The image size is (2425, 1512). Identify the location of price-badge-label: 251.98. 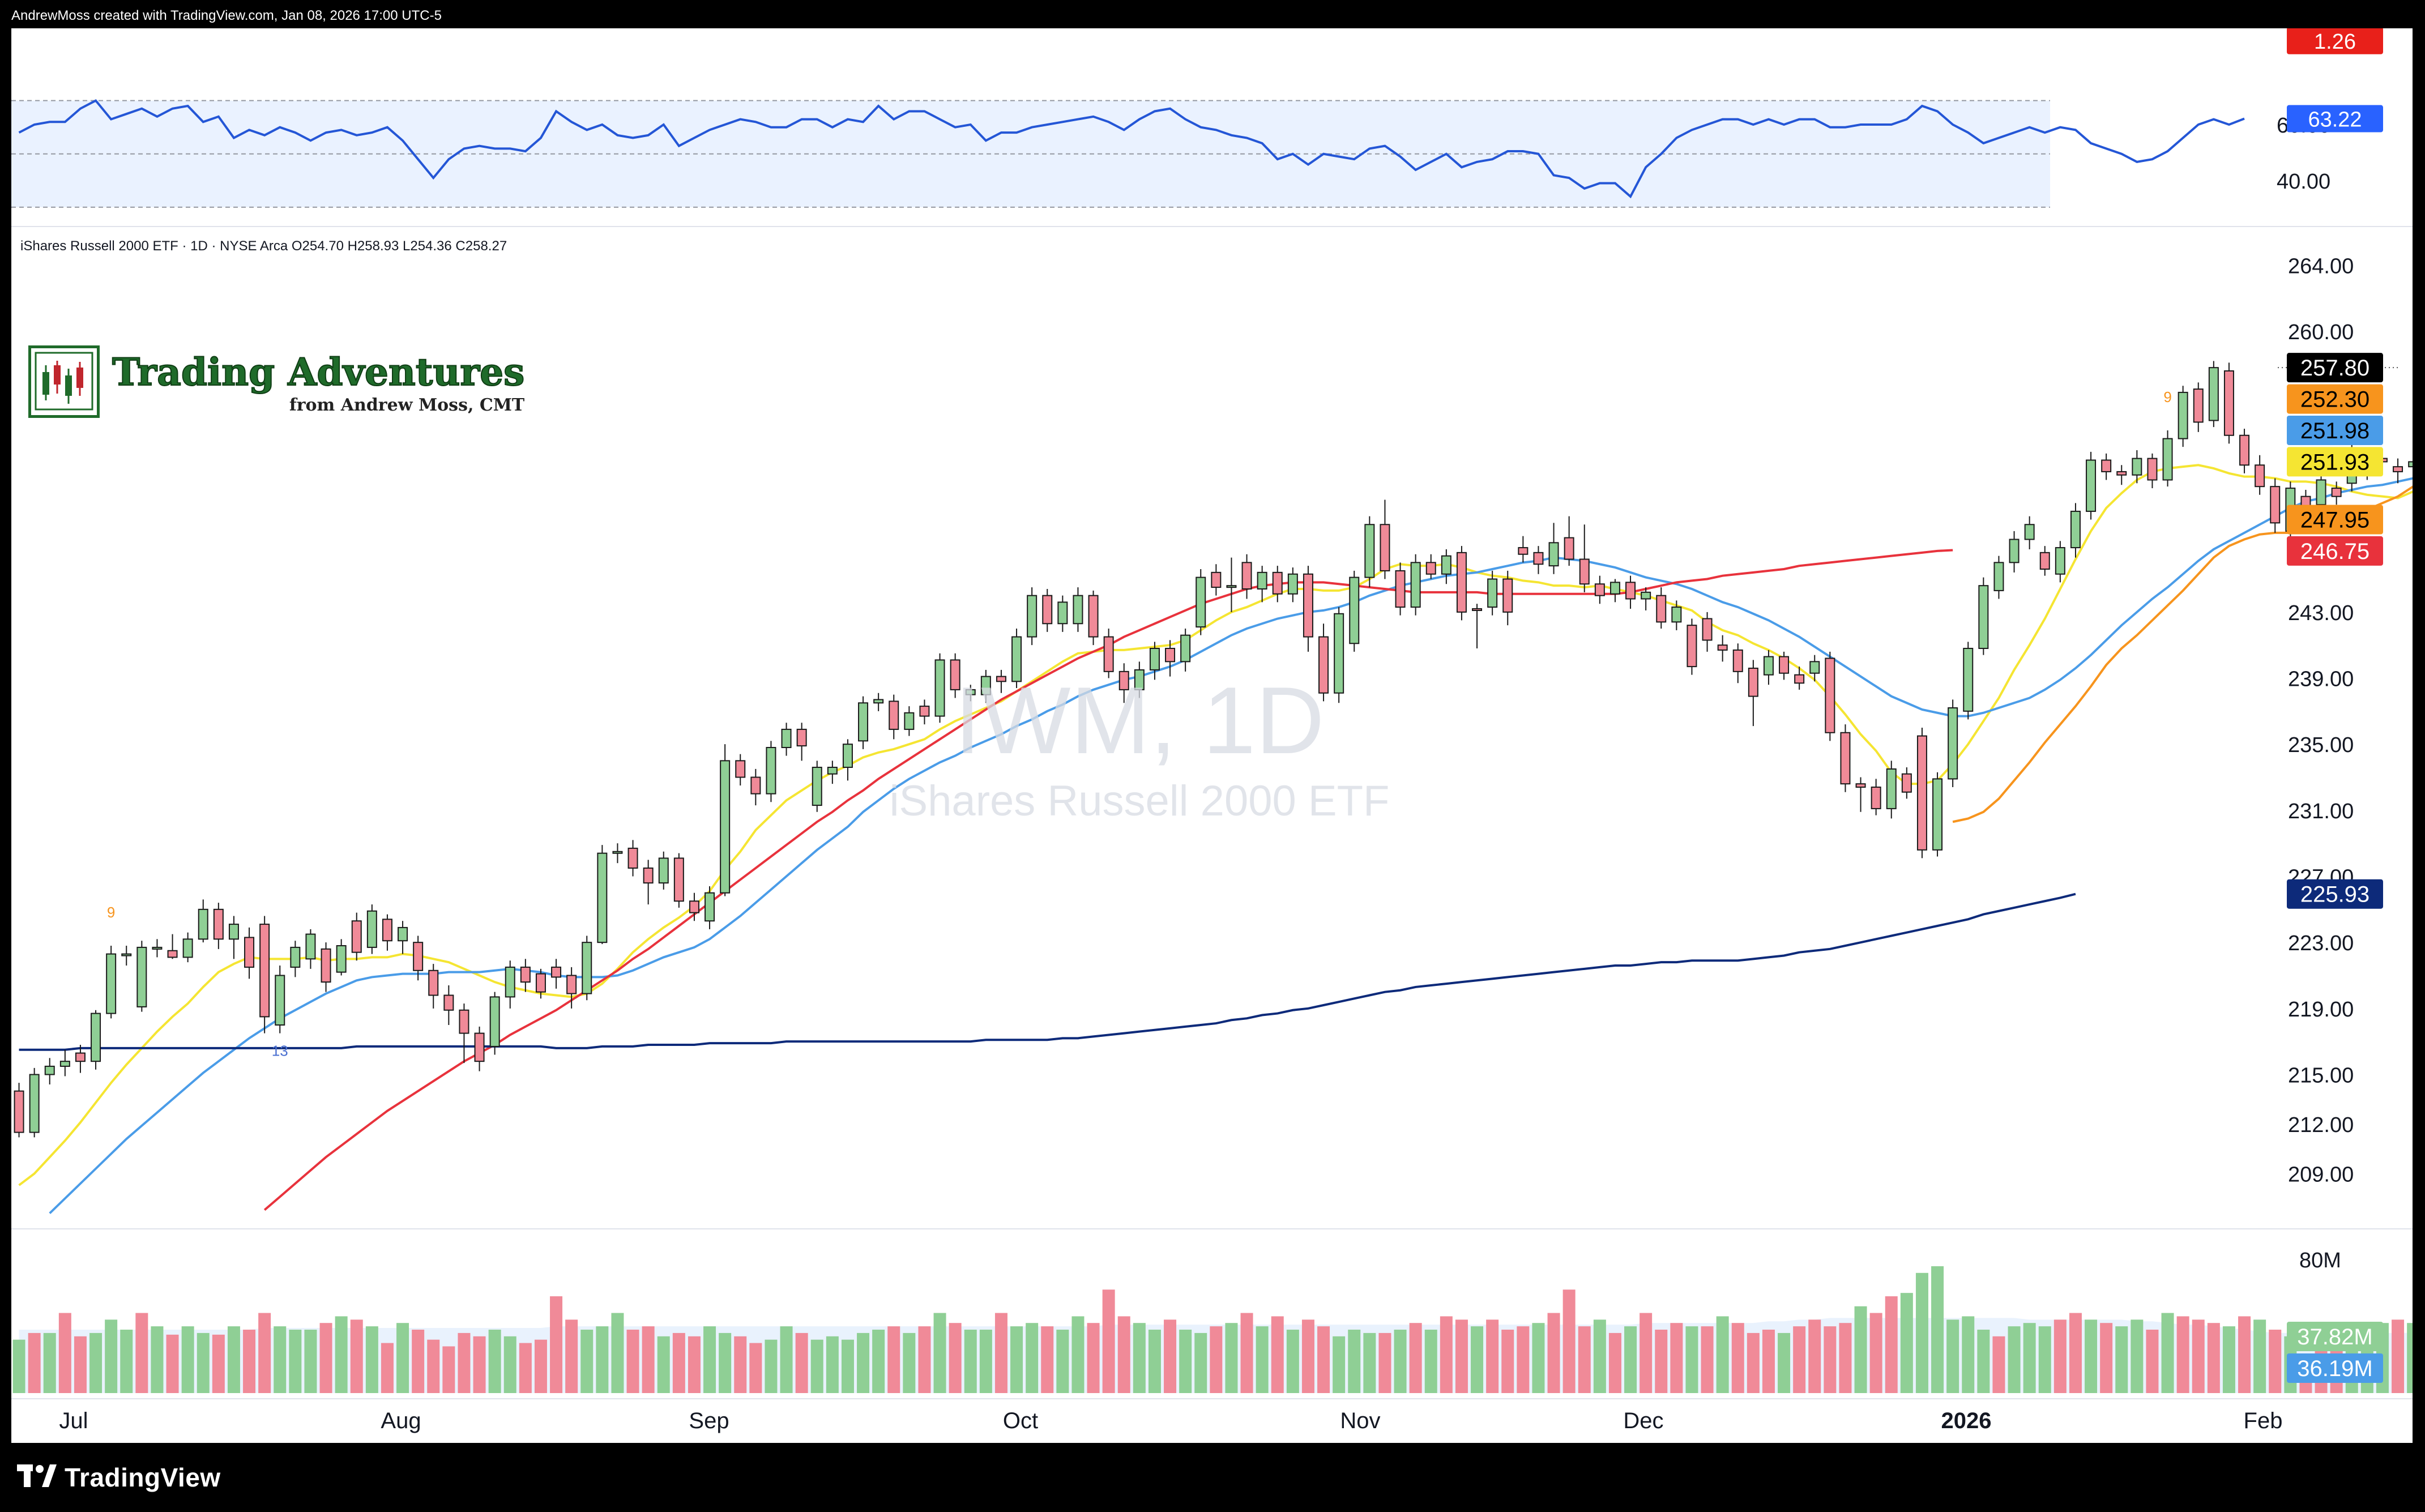
(2335, 430).